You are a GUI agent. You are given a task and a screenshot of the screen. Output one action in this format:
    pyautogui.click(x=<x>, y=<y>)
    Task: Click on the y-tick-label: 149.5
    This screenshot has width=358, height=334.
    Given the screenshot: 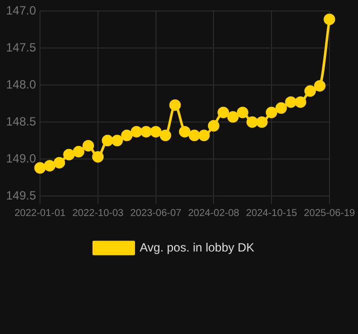 What is the action you would take?
    pyautogui.click(x=21, y=195)
    